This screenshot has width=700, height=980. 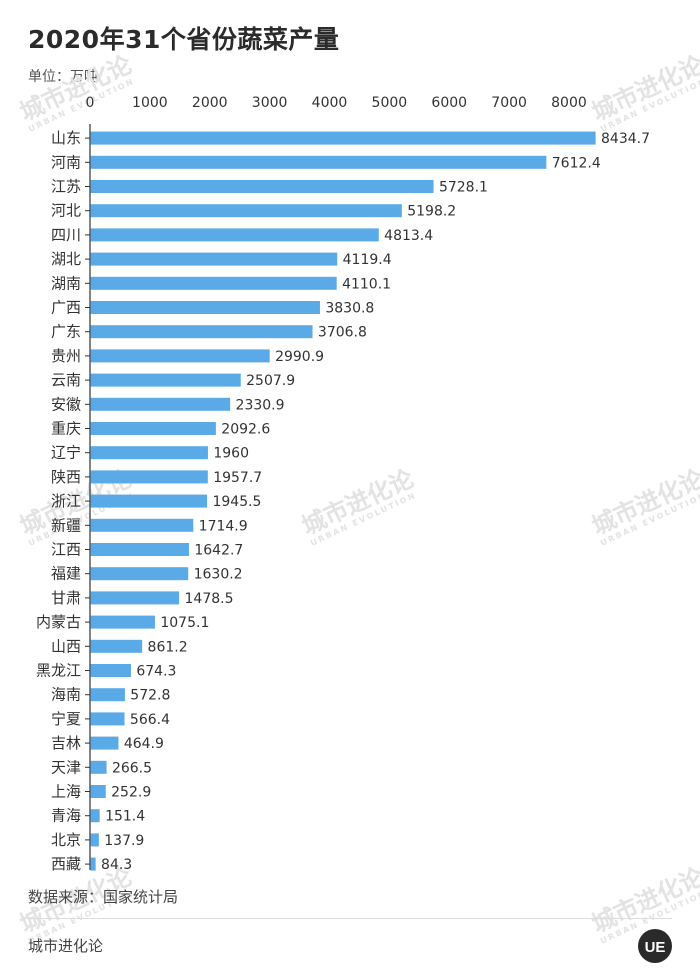 I want to click on category-label: 云南, so click(x=66, y=380).